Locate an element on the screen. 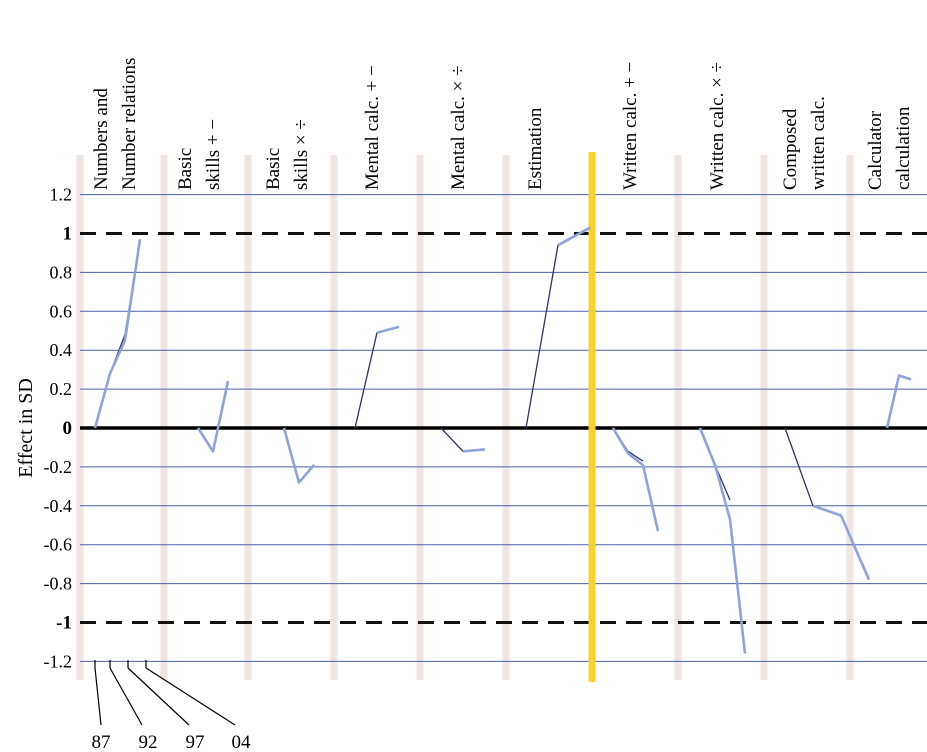 This screenshot has height=752, width=927. year-label: 97 is located at coordinates (195, 742).